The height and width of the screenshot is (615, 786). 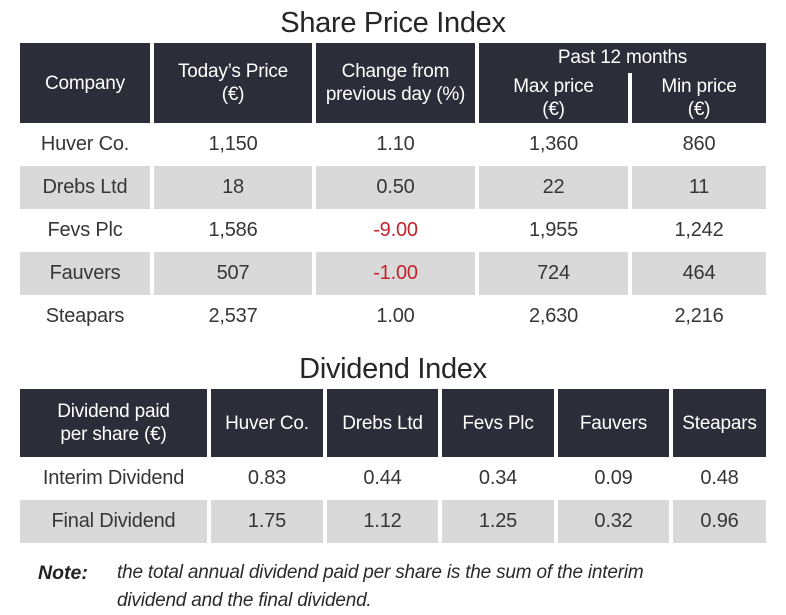 I want to click on price-cell: 507, so click(x=233, y=273).